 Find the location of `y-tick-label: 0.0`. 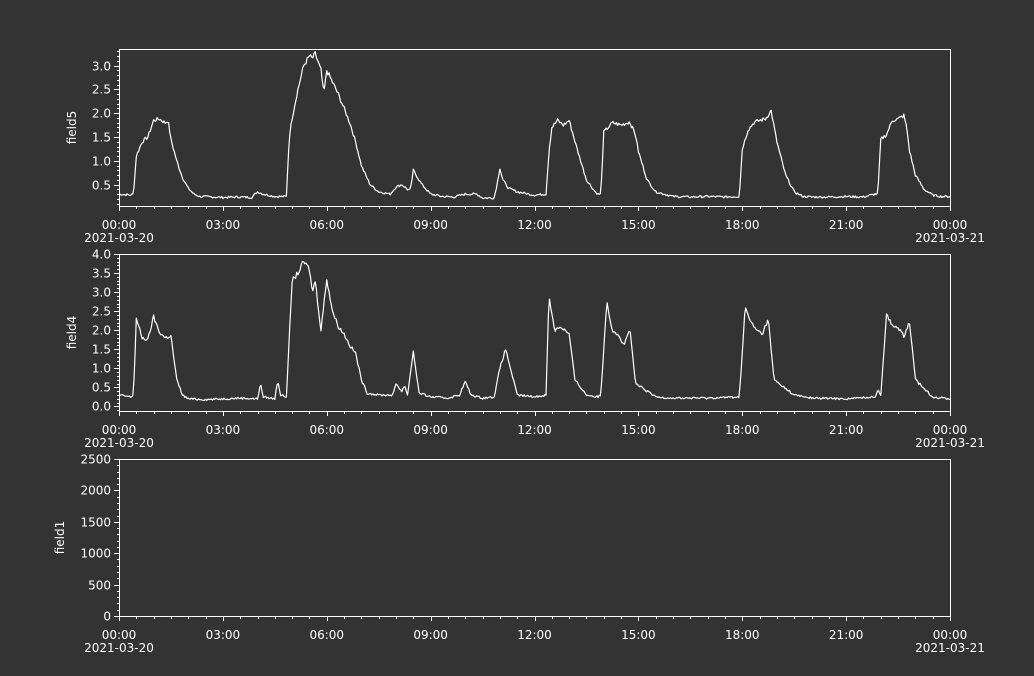

y-tick-label: 0.0 is located at coordinates (101, 407).